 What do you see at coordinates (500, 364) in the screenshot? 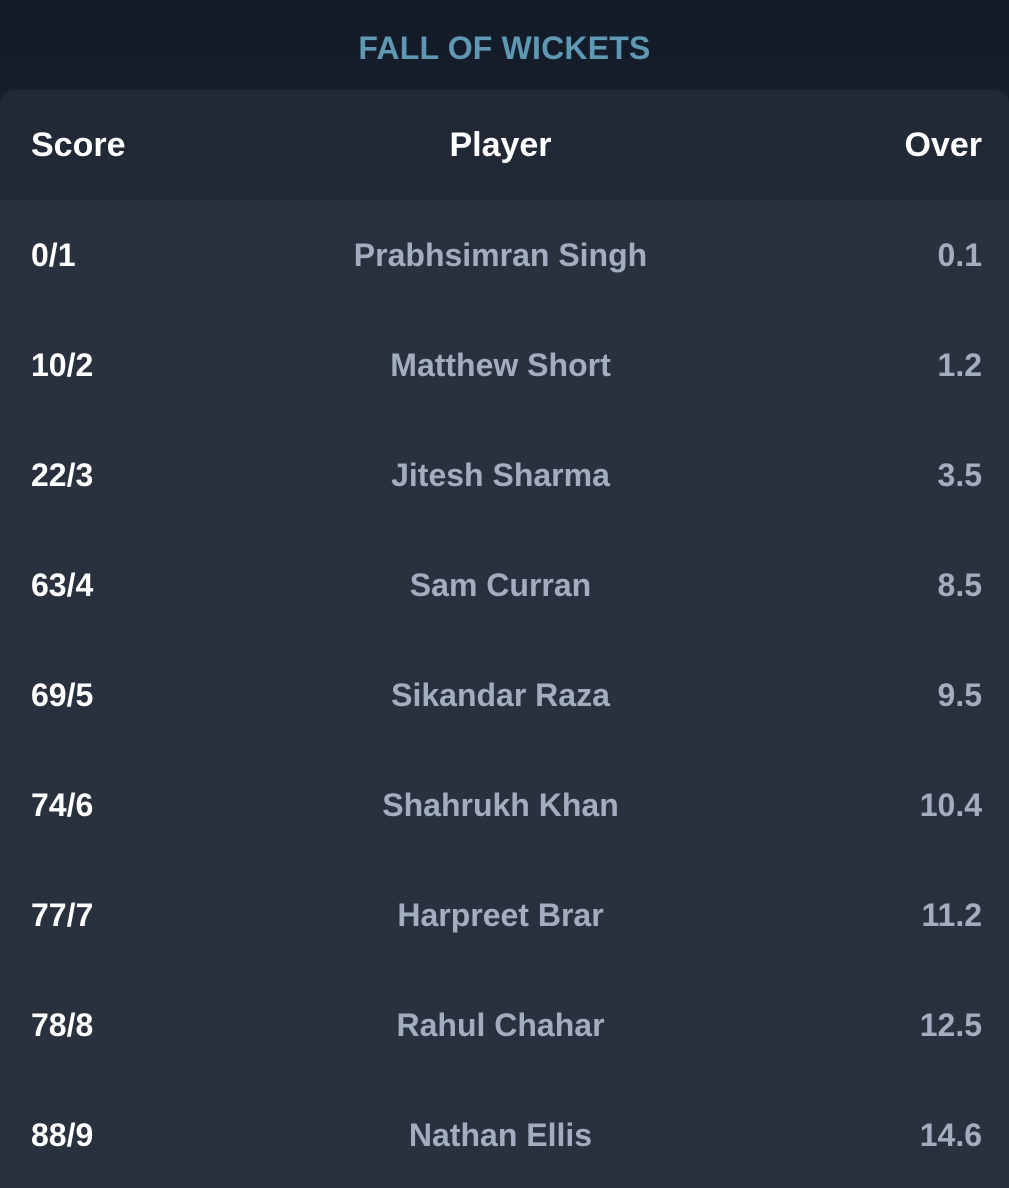
I see `player-cell: Matthew Short` at bounding box center [500, 364].